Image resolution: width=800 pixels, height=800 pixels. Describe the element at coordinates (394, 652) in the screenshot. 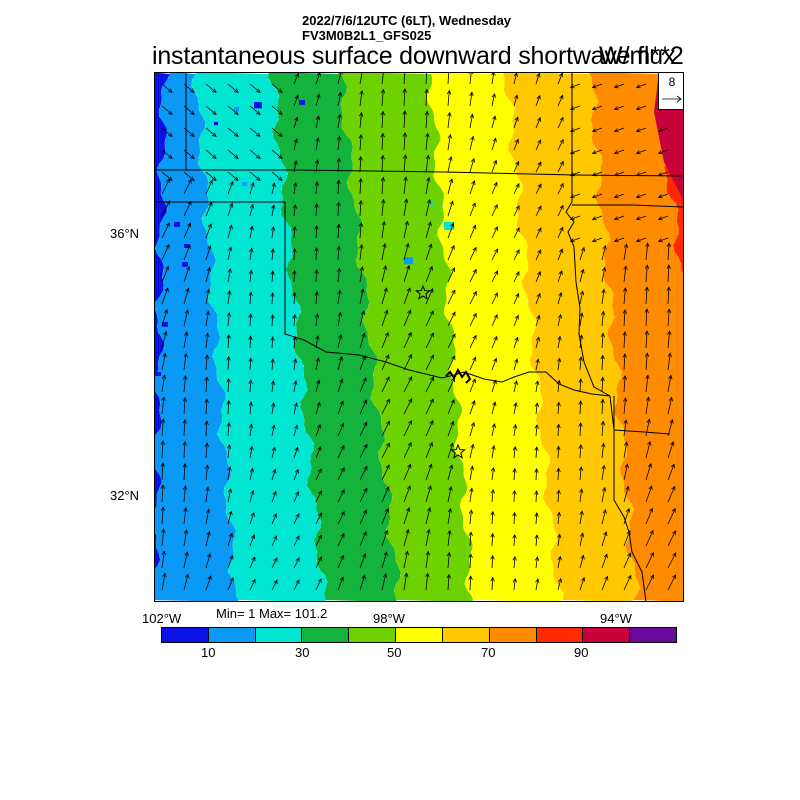

I see `colorbar-label: 50` at that location.